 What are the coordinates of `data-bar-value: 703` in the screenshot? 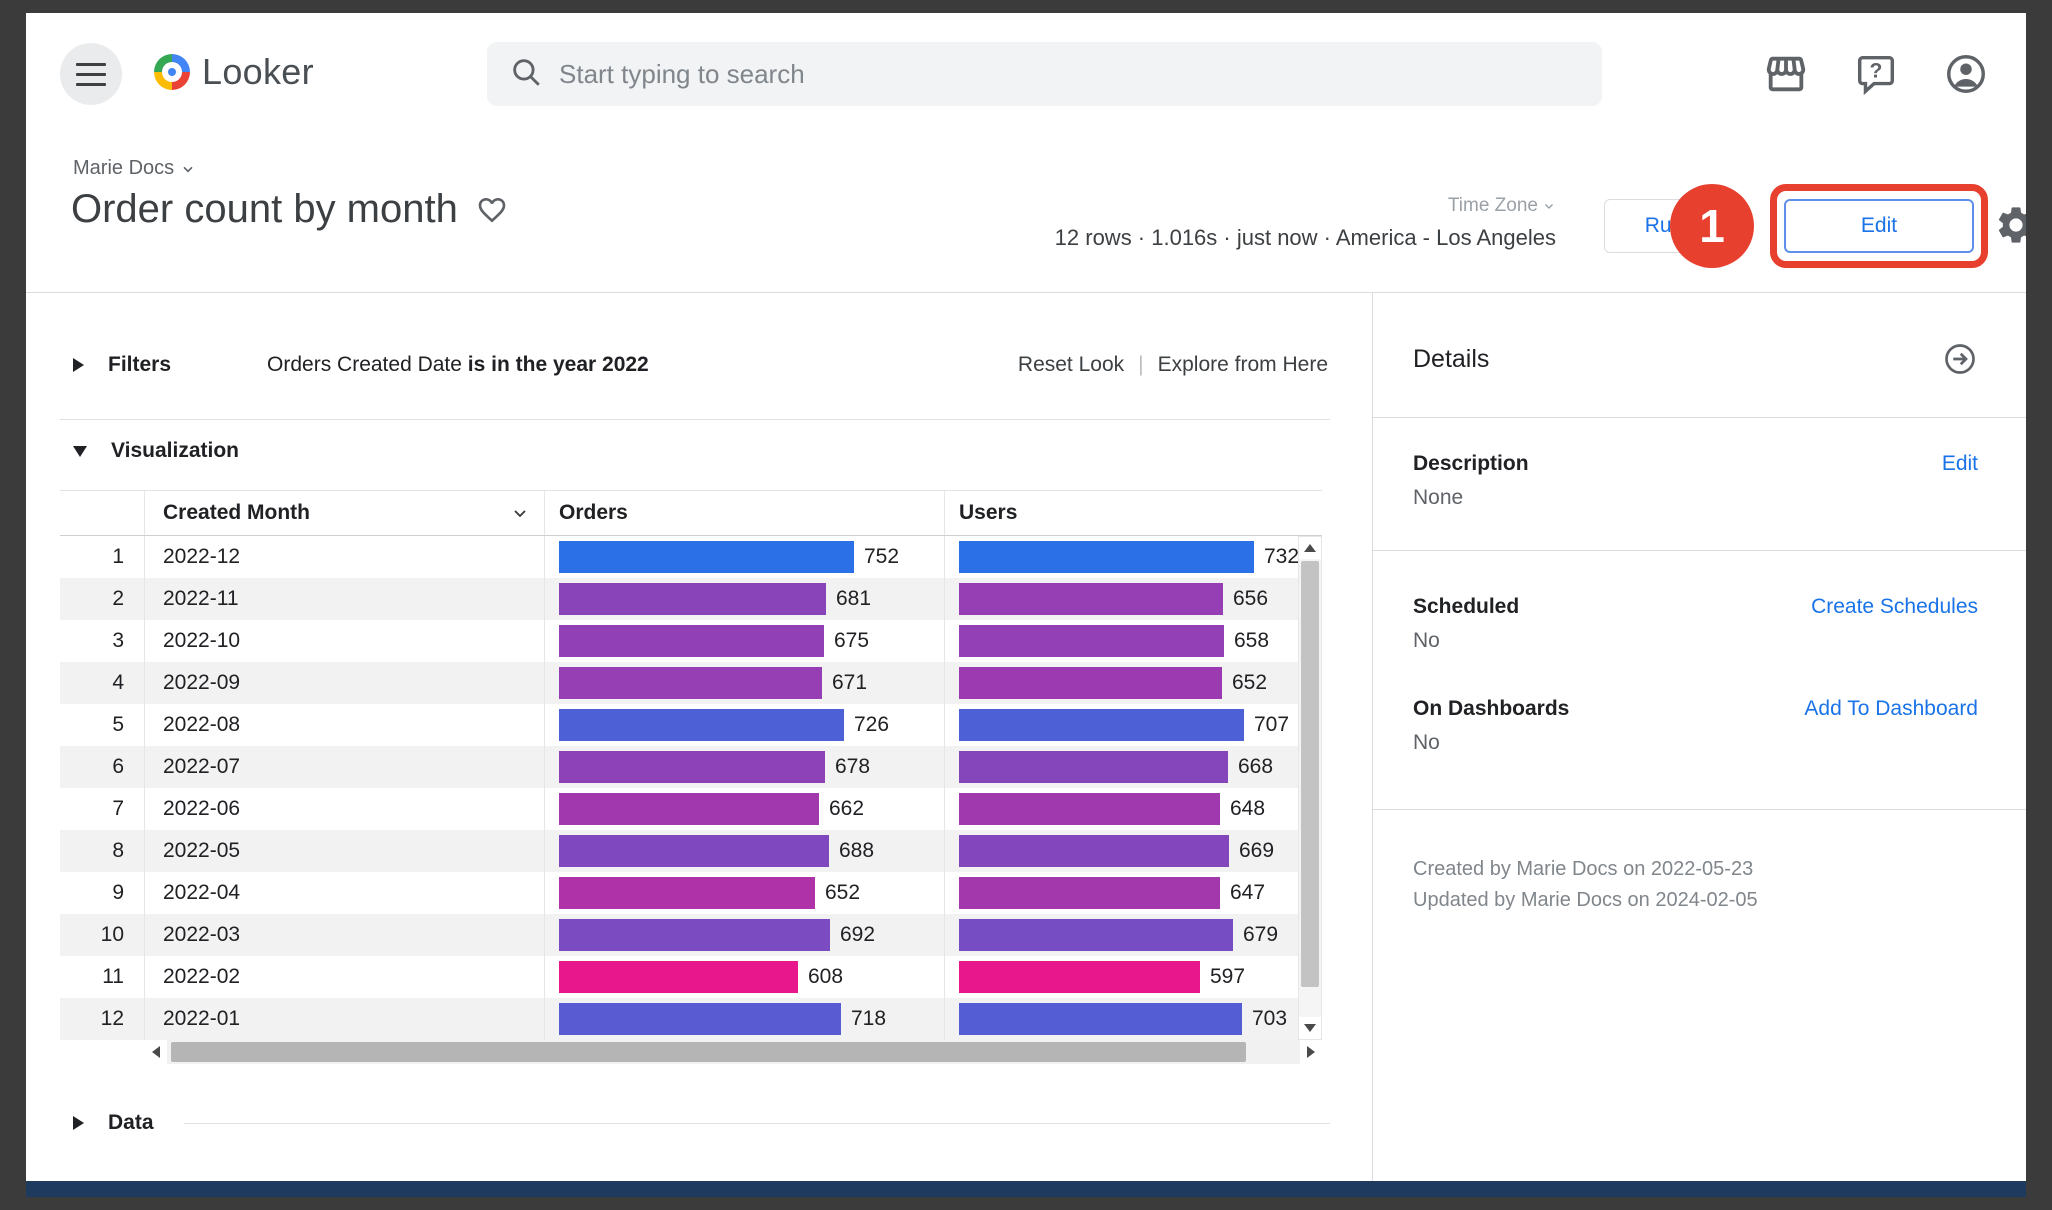 It's located at (1270, 1018).